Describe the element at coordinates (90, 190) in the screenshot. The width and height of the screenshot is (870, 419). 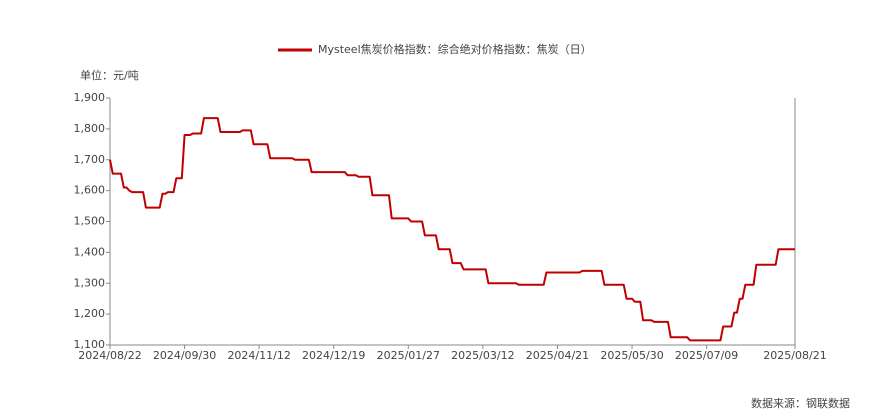
I see `y-tick-label: 1,600` at that location.